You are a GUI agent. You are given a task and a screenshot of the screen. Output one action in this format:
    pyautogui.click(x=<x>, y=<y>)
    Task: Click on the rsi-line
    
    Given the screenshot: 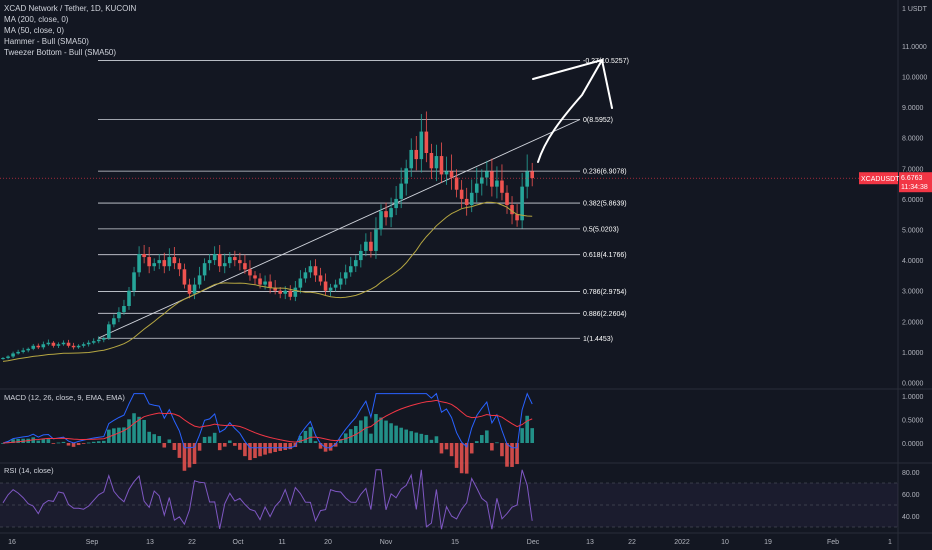 What is the action you would take?
    pyautogui.click(x=267, y=499)
    